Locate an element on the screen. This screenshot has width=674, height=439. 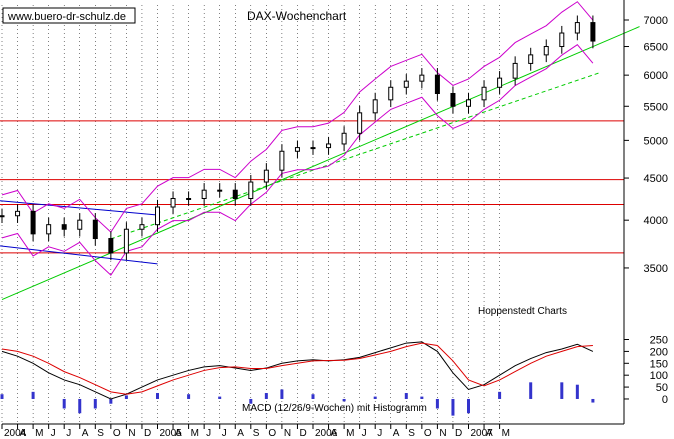
macd-y-tick-label: 150 is located at coordinates (659, 364).